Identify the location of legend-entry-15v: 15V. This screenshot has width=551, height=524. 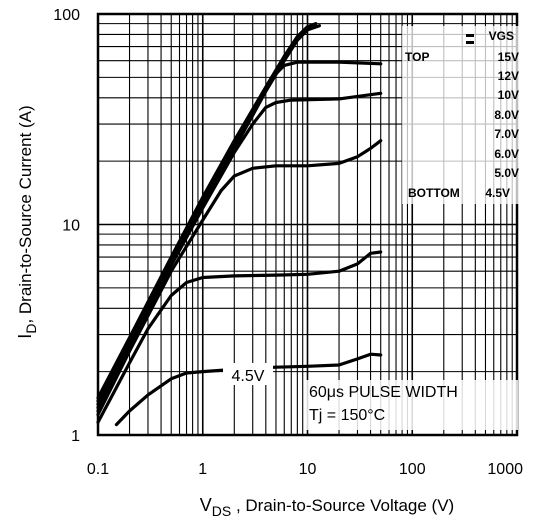
(508, 57).